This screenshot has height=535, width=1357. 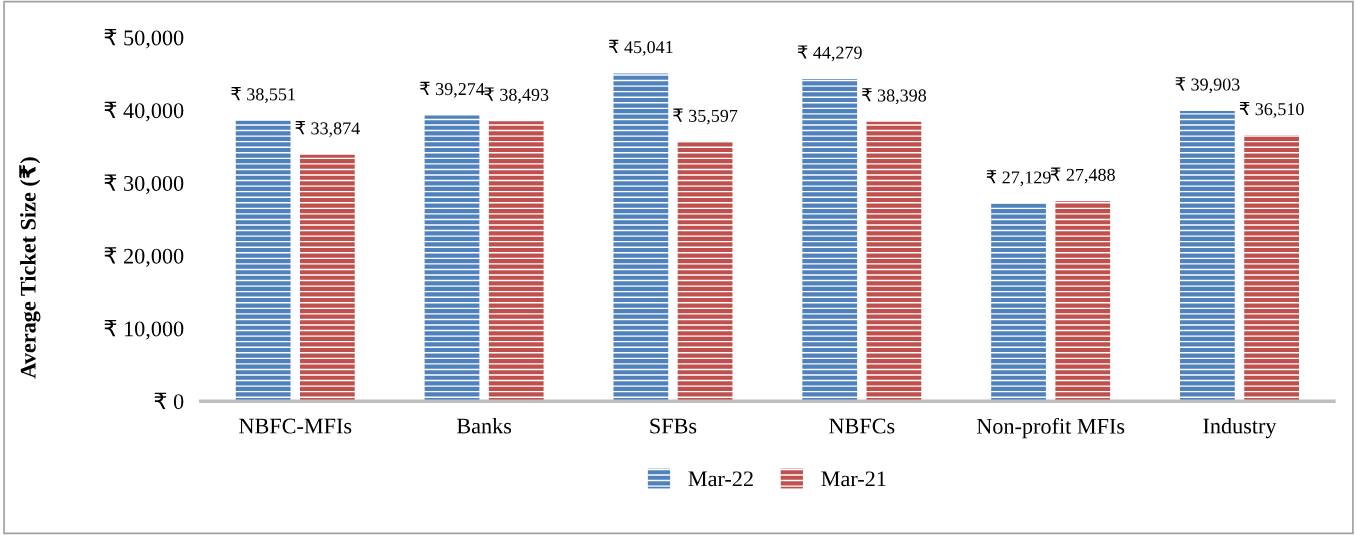 What do you see at coordinates (1207, 85) in the screenshot?
I see `data-label: ₹ 39,903` at bounding box center [1207, 85].